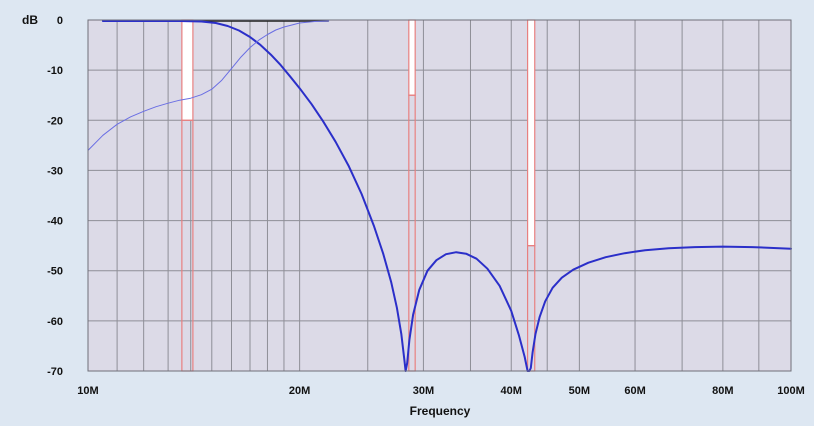 The width and height of the screenshot is (814, 426). Describe the element at coordinates (791, 391) in the screenshot. I see `x-tick-label: 100M` at that location.